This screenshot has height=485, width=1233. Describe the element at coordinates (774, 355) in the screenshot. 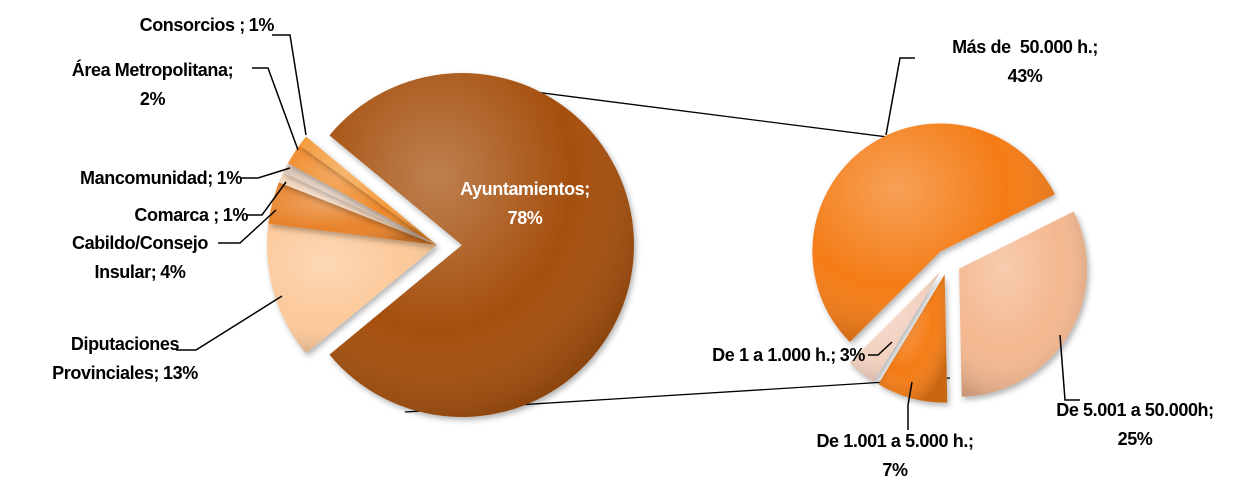

I see `category-label: De 1 a 1.000 h.;` at that location.